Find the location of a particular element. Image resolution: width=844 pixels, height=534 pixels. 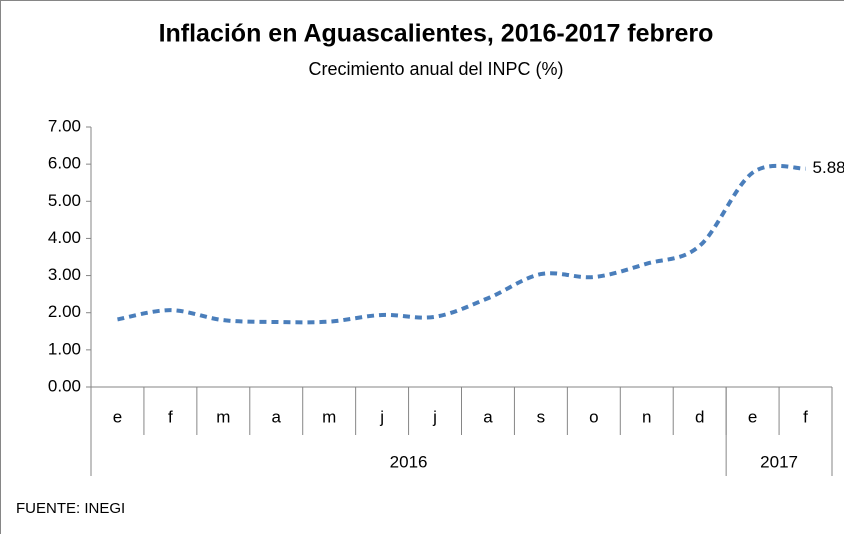

data-label: 5.88 is located at coordinates (828, 167).